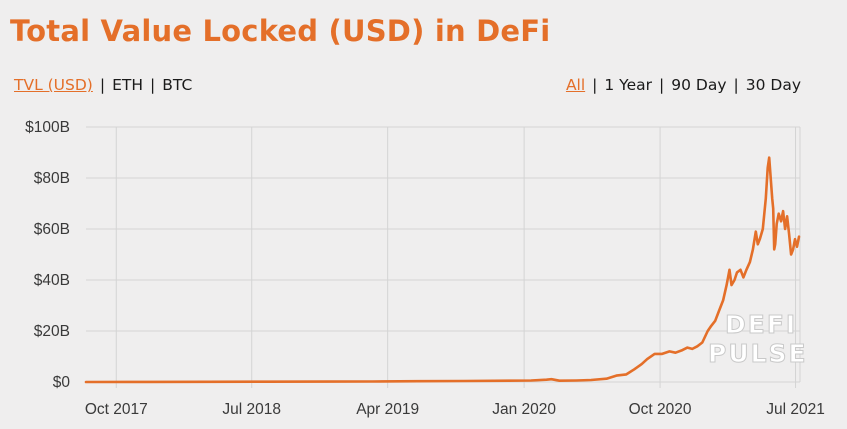 The image size is (847, 429). What do you see at coordinates (280, 31) in the screenshot?
I see `page-title: Total Value Locked (USD) in DeFi` at bounding box center [280, 31].